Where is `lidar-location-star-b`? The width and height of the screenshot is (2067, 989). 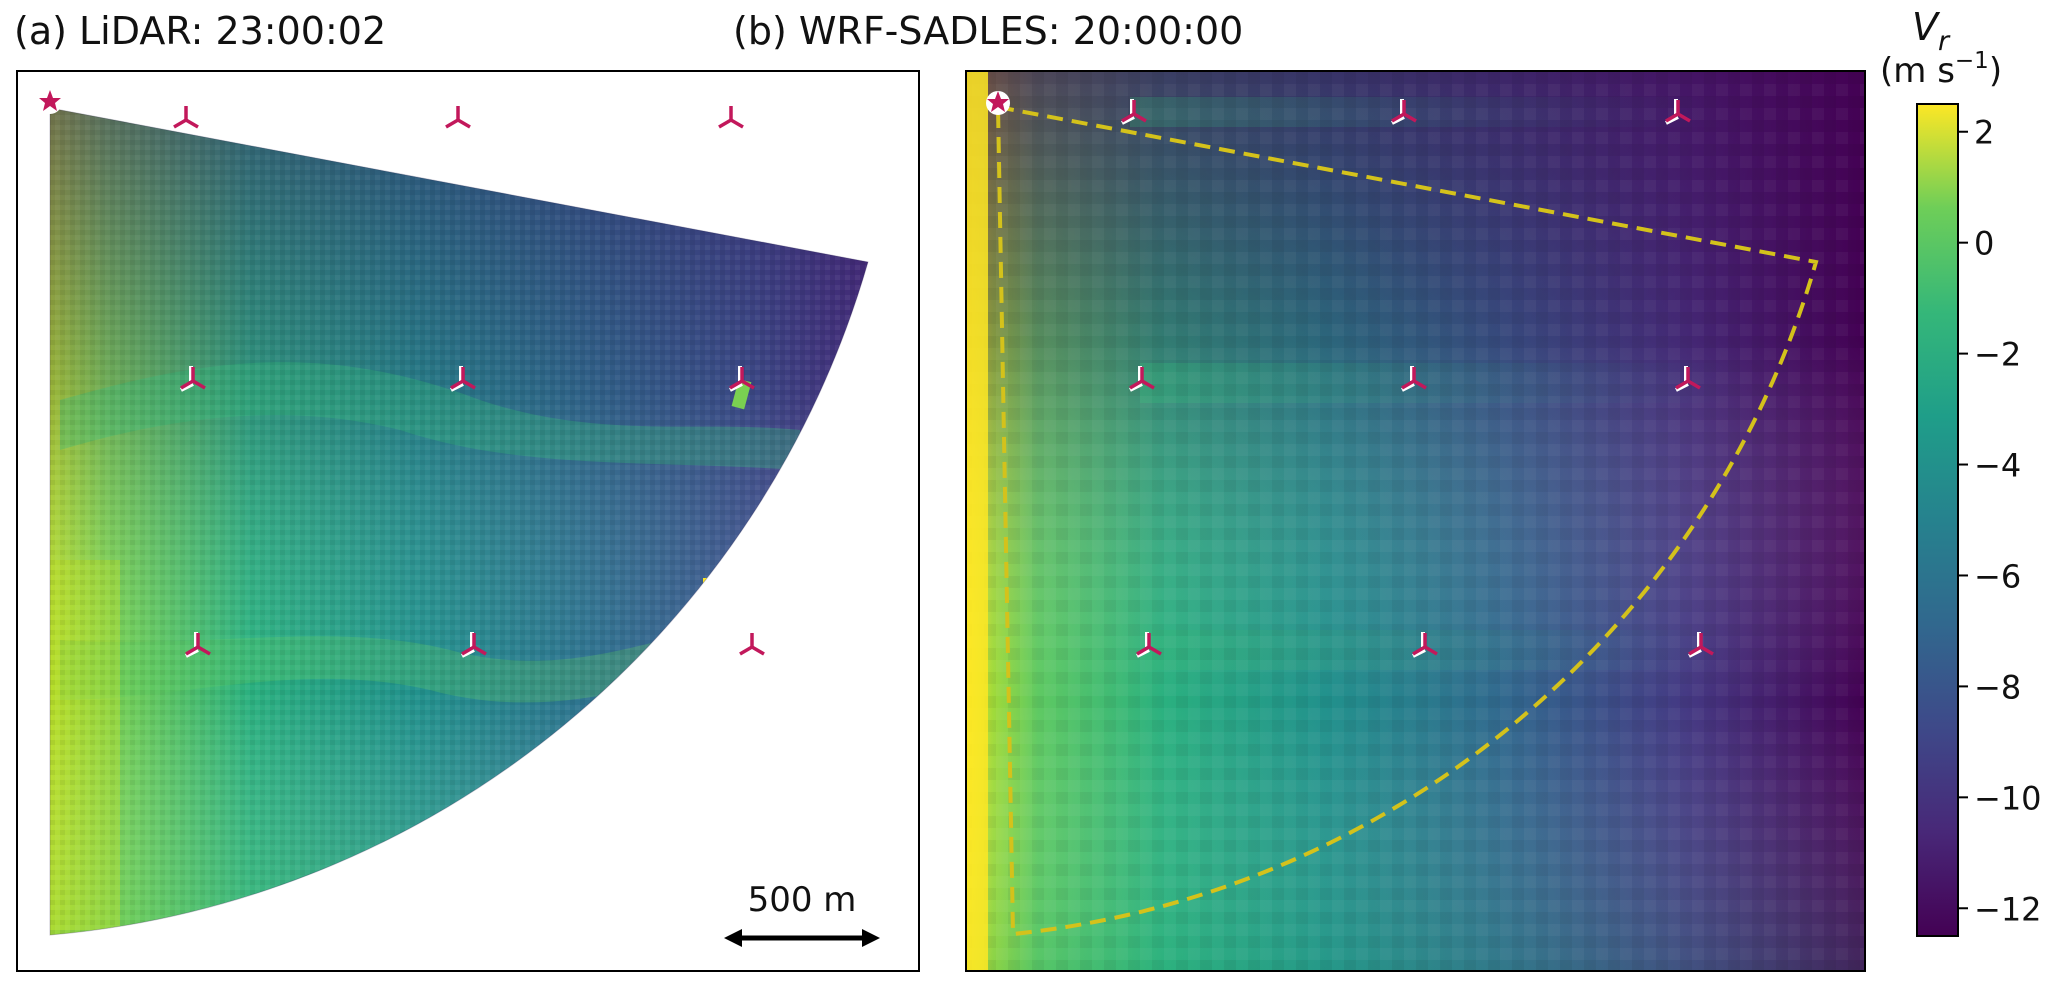 lidar-location-star-b is located at coordinates (998, 103).